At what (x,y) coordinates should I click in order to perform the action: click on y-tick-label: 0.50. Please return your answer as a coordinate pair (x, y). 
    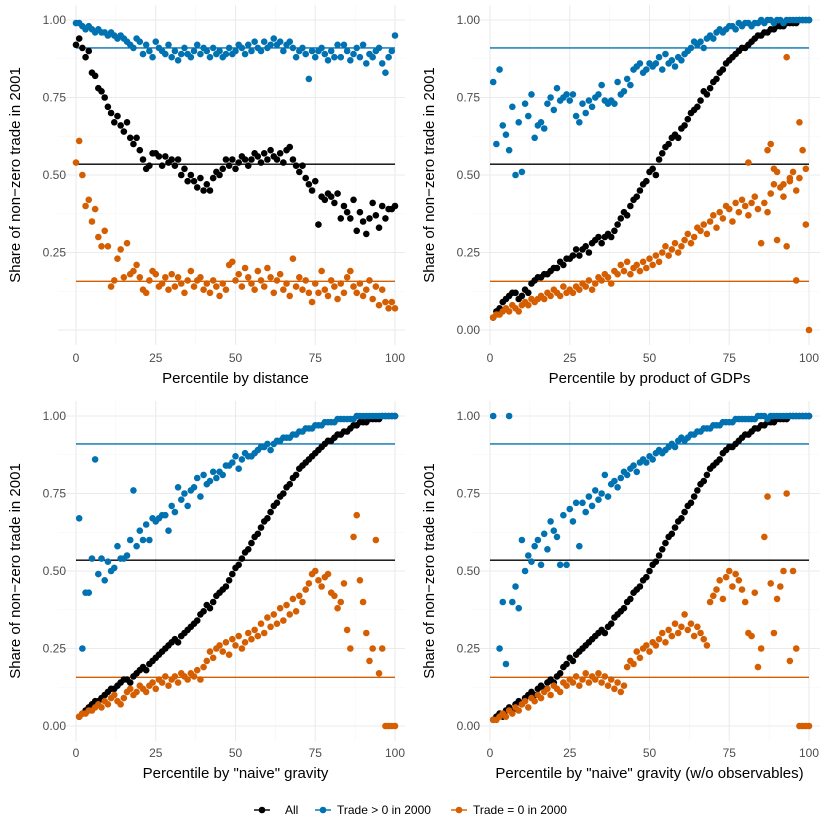
    Looking at the image, I should click on (55, 571).